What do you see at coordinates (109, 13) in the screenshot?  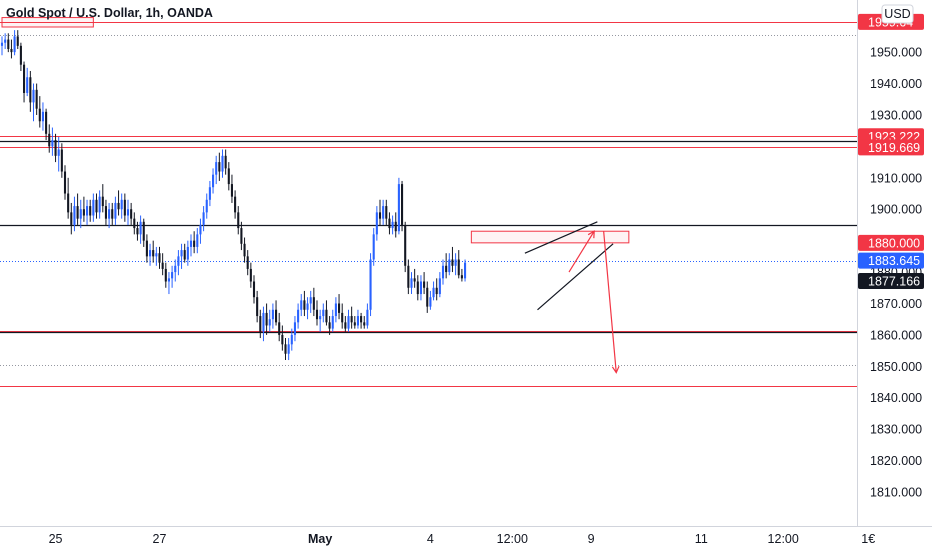 I see `chart-title: Gold Spot / U.S. Dollar, 1h, OANDA` at bounding box center [109, 13].